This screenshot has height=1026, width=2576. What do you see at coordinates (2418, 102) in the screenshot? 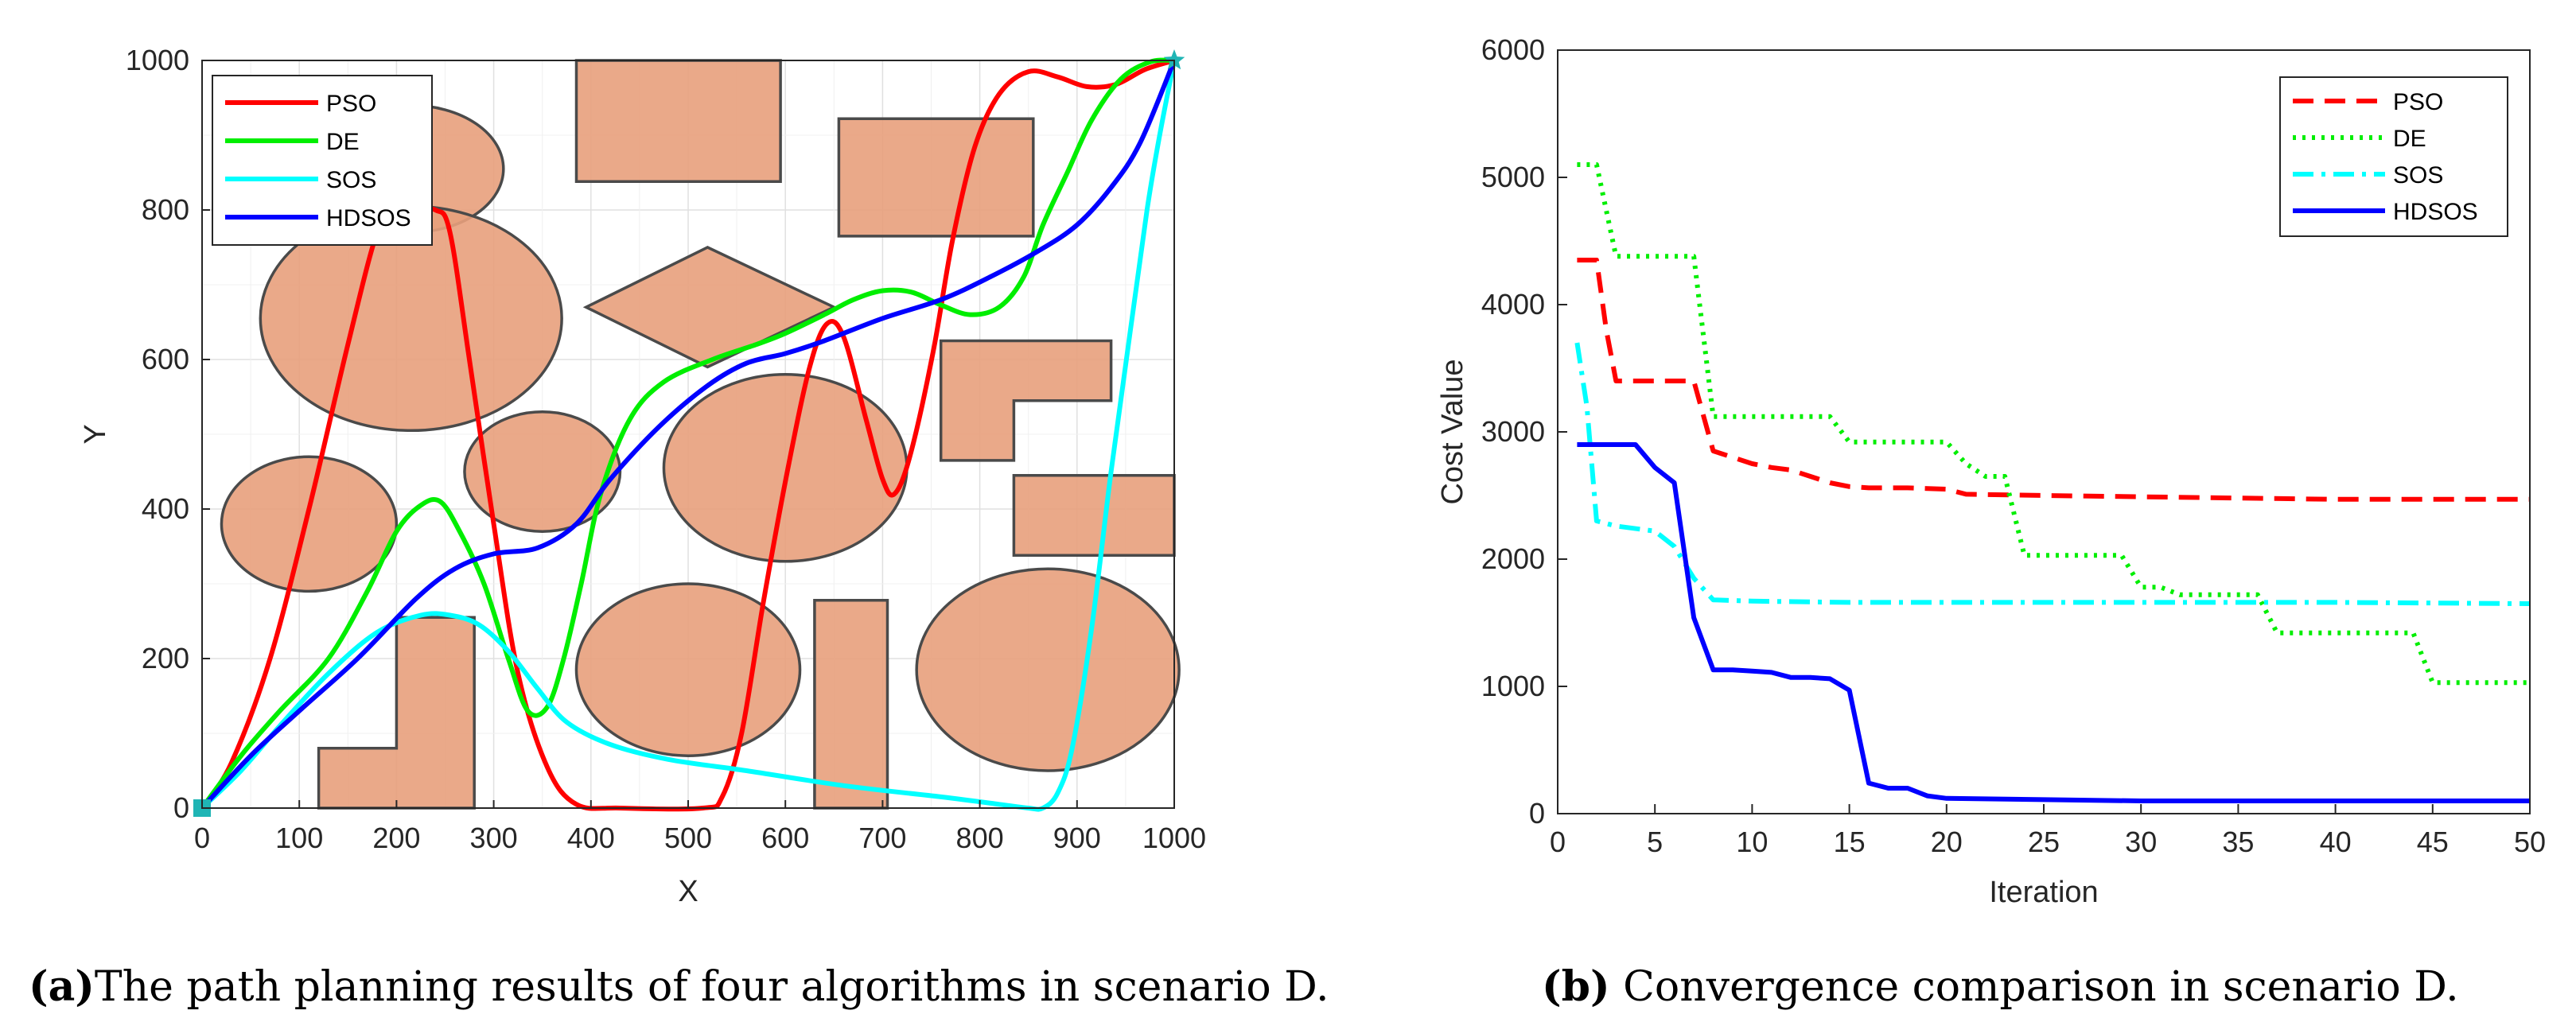
I see `panel-b-legend-label-pso: PSO` at bounding box center [2418, 102].